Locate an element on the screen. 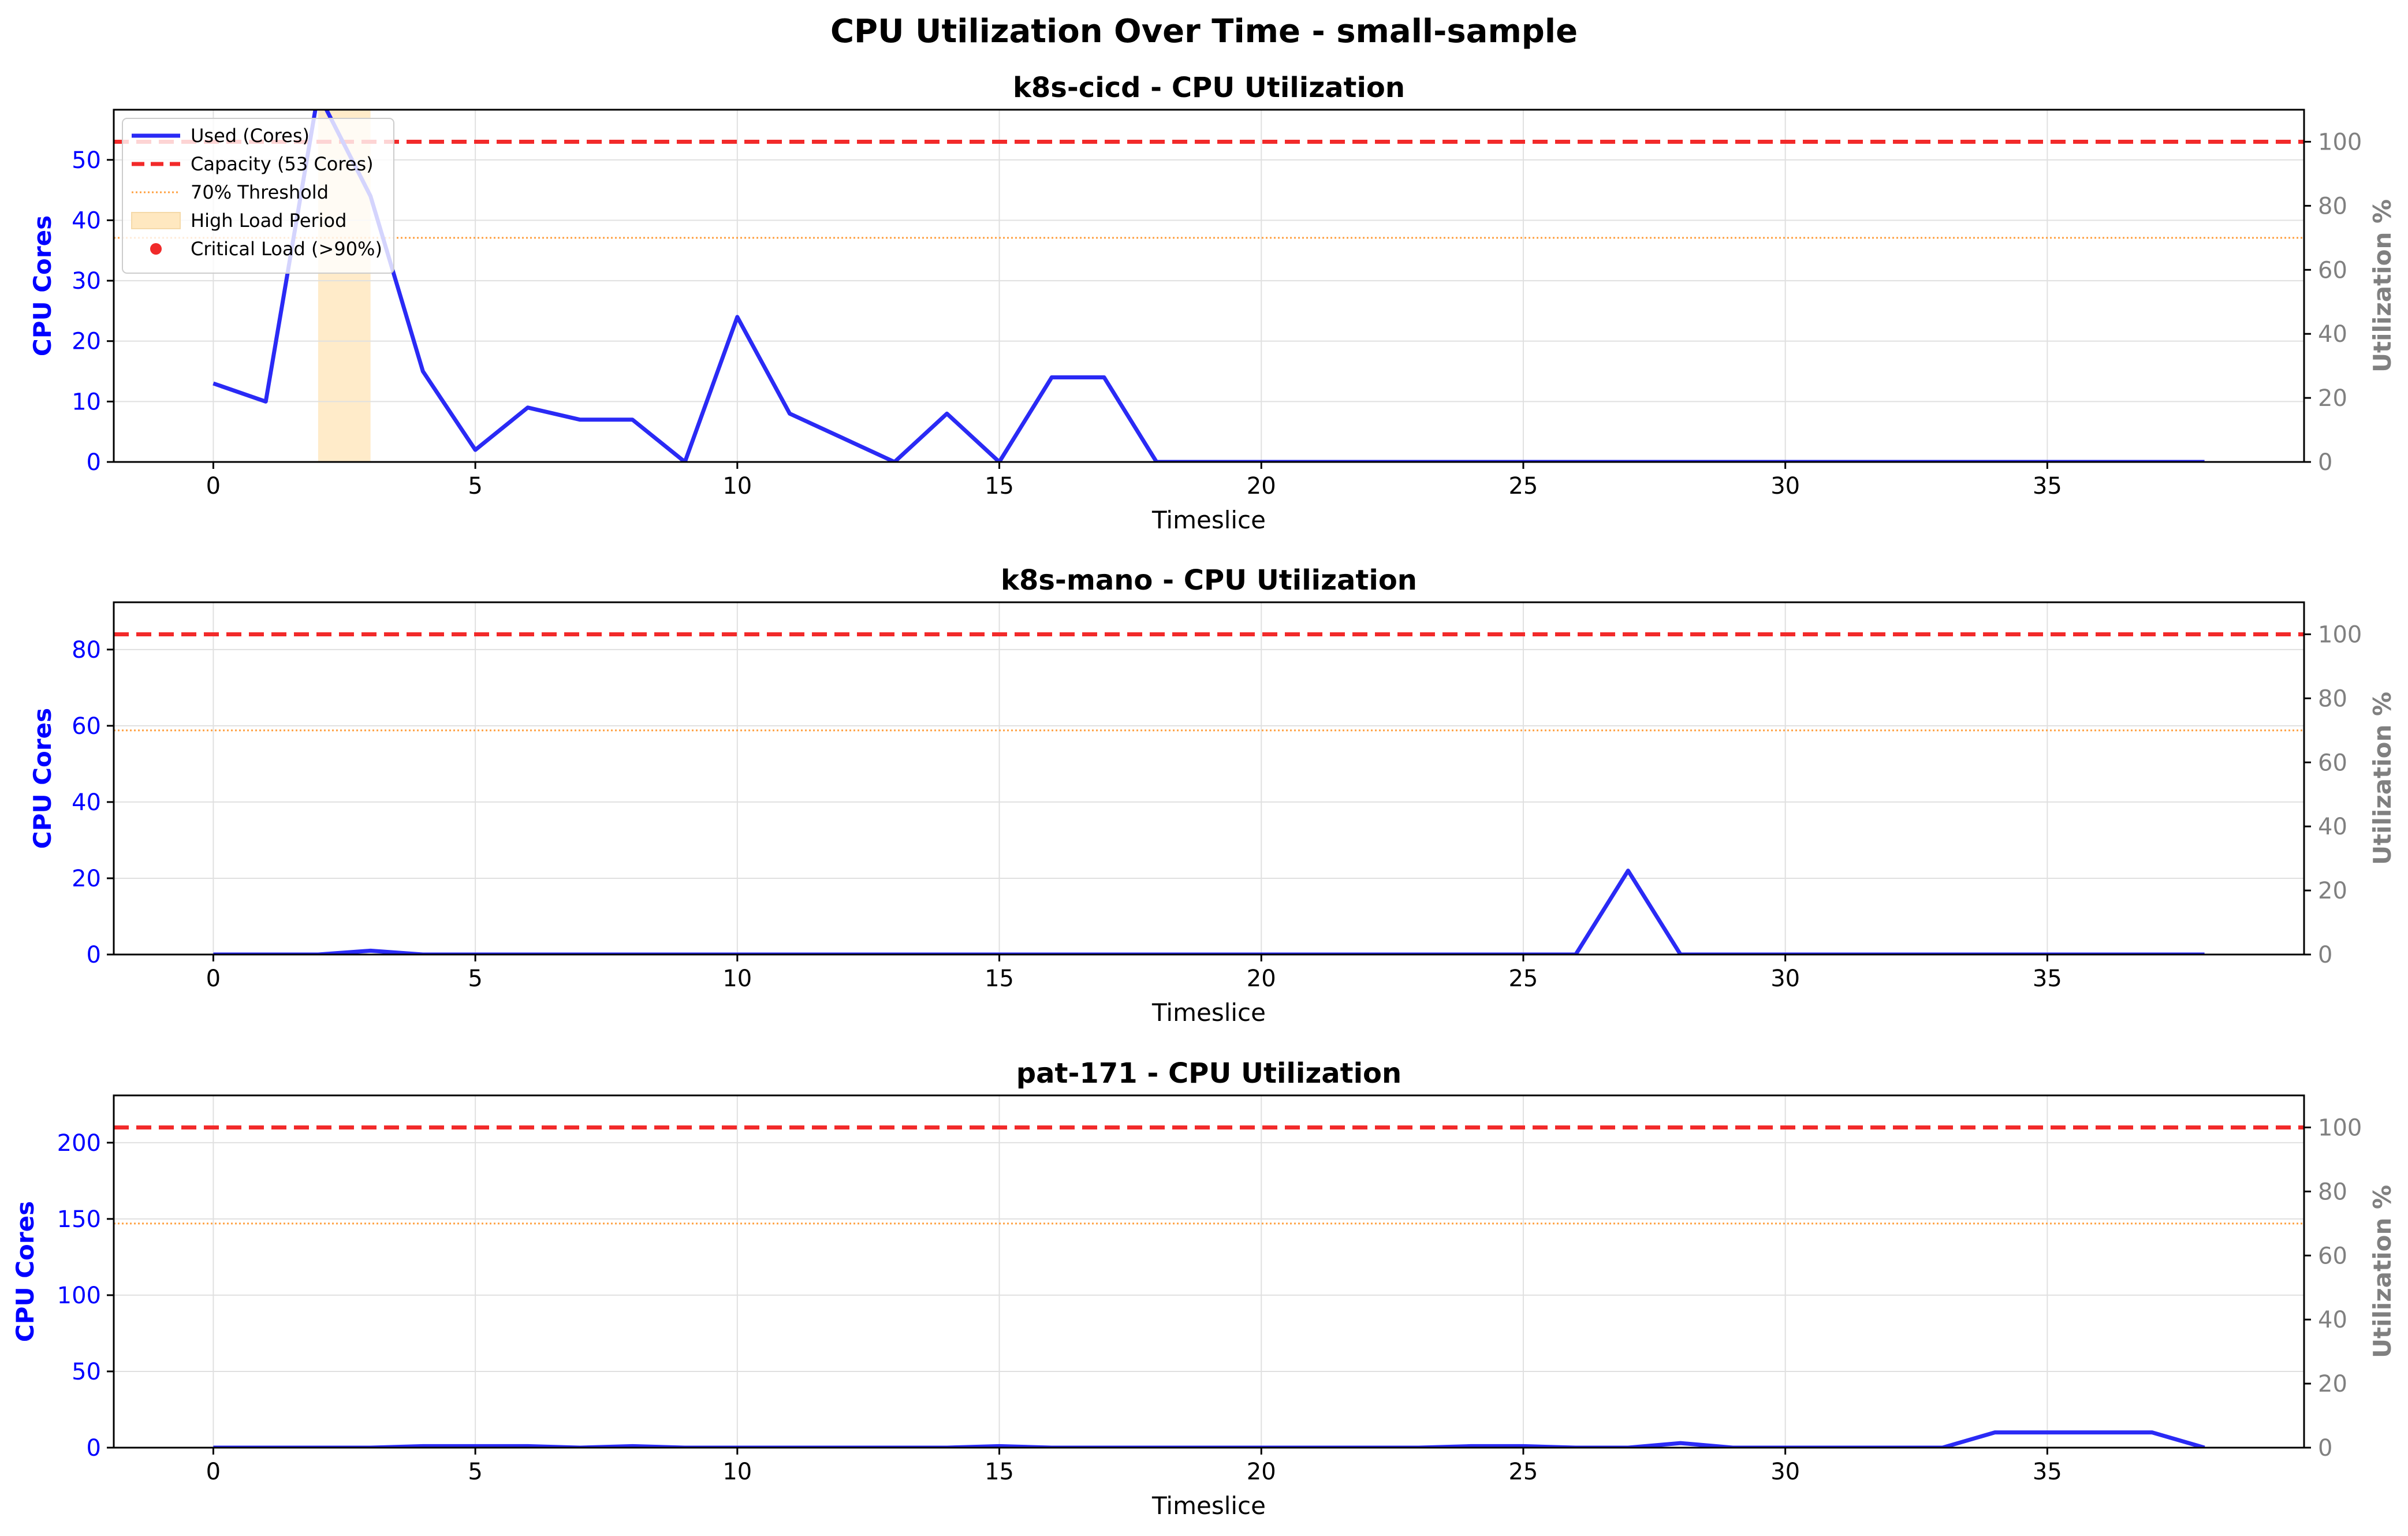 The image size is (2408, 1536). plot2-y-tick-label: 80 is located at coordinates (86, 650).